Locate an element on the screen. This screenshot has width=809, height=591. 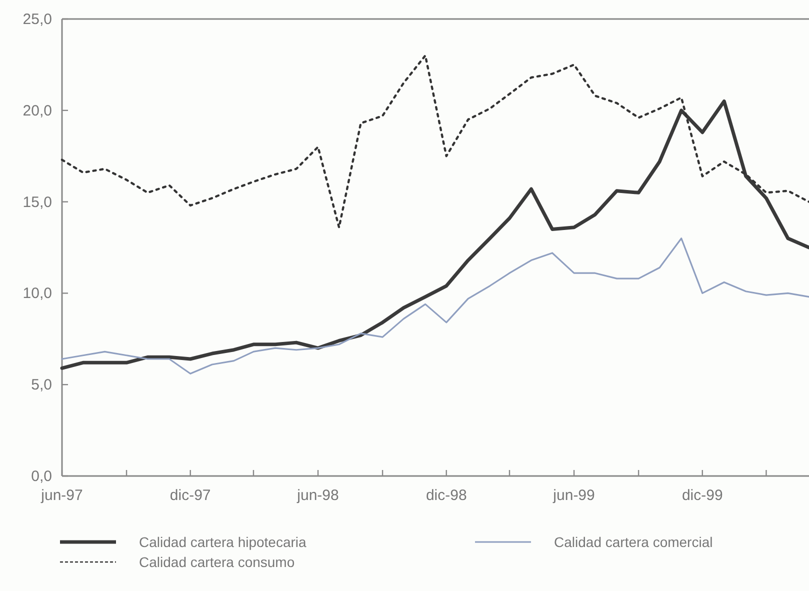
y-tick-label: 5,0 is located at coordinates (41, 385).